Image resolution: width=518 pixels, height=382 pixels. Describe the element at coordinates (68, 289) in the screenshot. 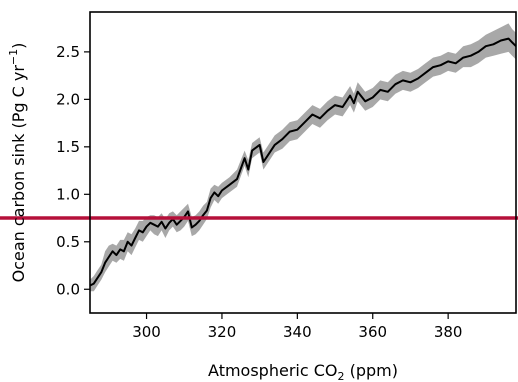

I see `y-tick-label: 0.0` at that location.